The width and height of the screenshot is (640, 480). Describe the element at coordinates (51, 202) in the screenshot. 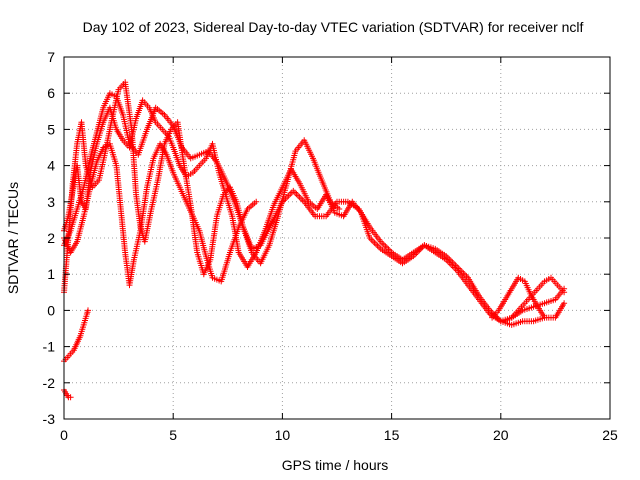

I see `y-tick-label: 3` at that location.